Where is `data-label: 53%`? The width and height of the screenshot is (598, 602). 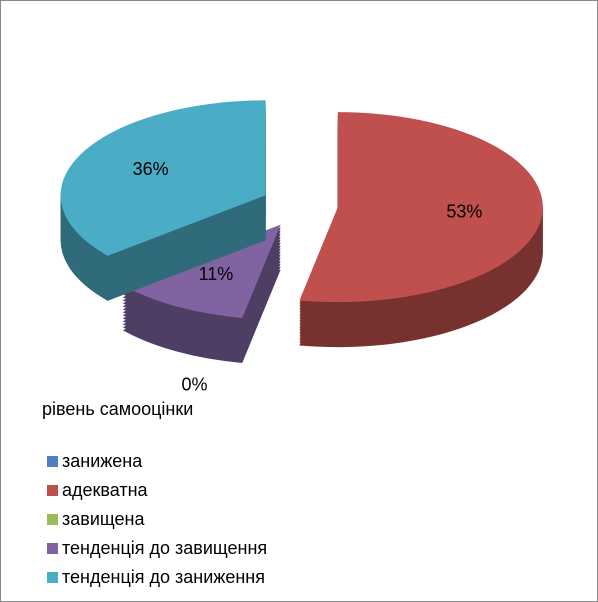 data-label: 53% is located at coordinates (464, 211).